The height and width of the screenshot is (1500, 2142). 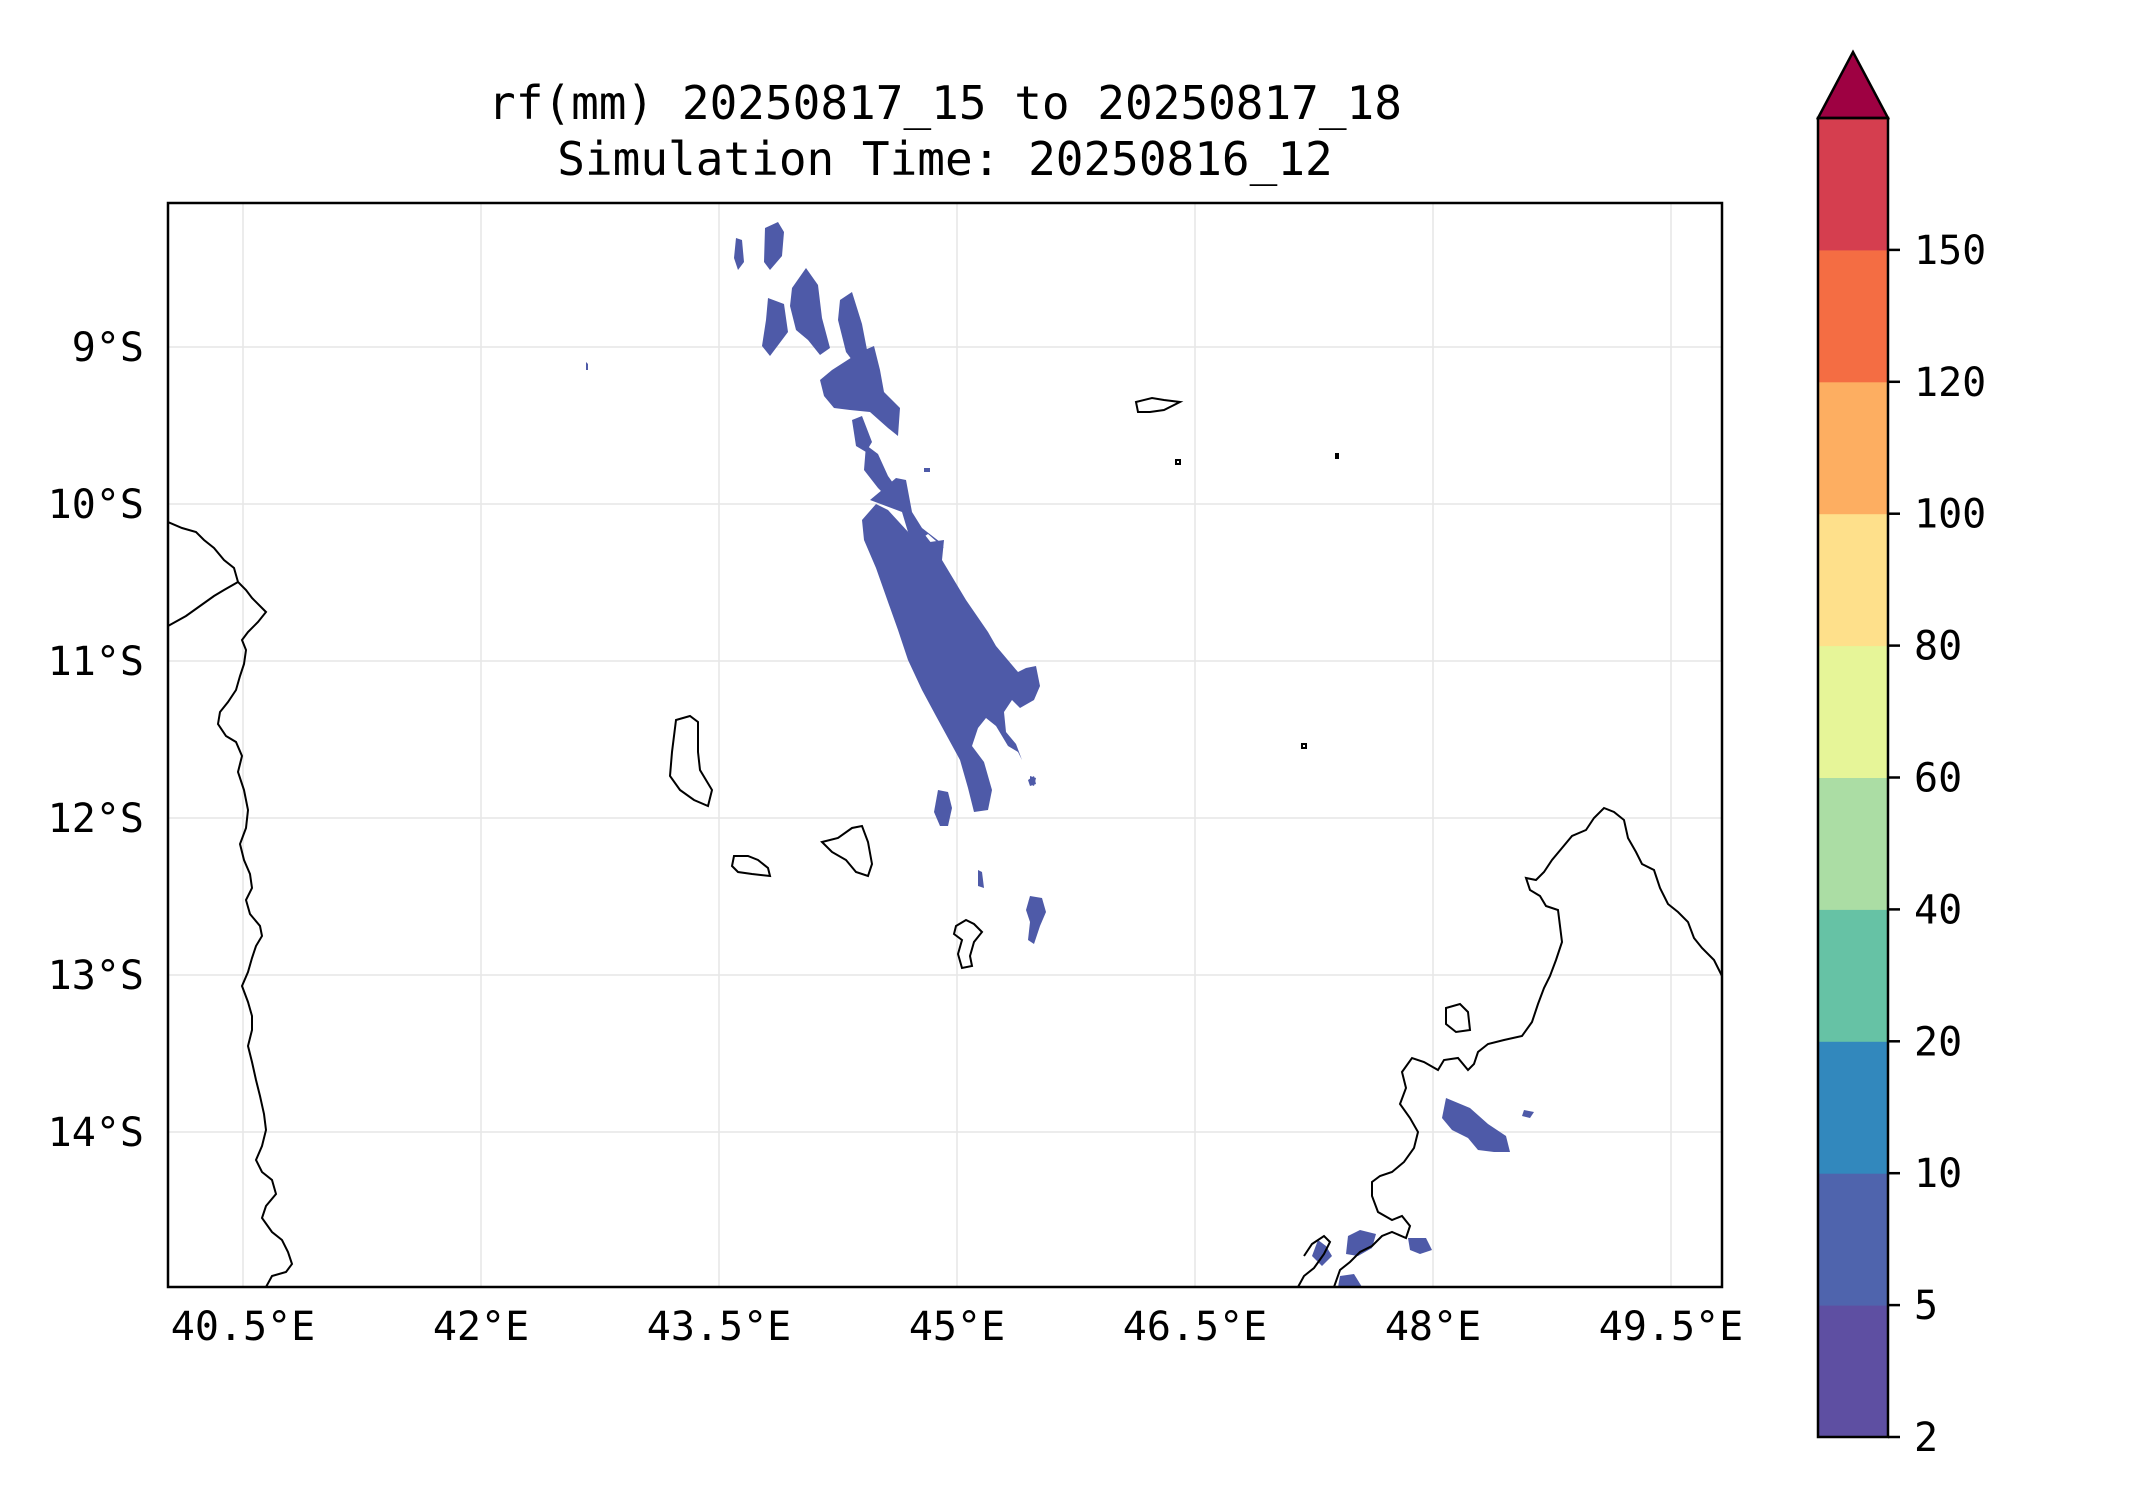 I want to click on colorbar-tick-label: 5, so click(x=1926, y=1306).